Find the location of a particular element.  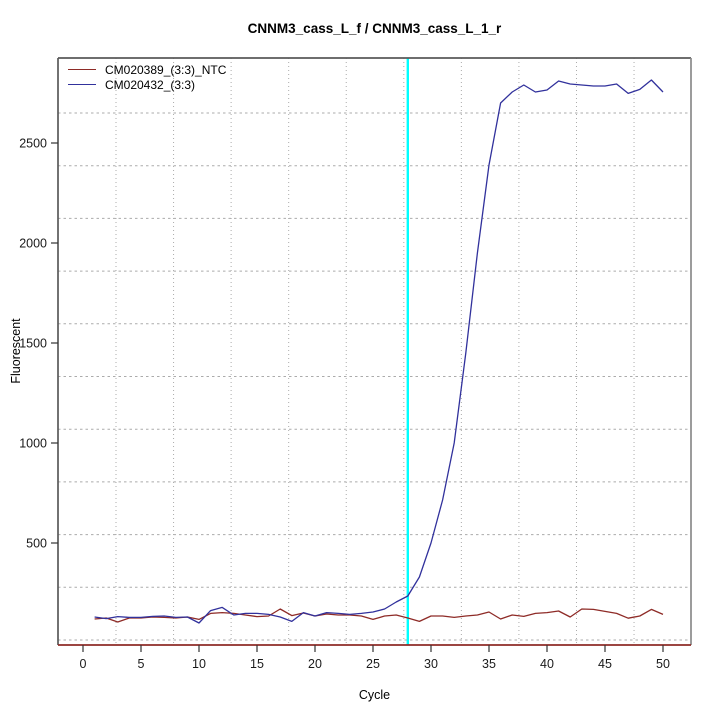

y-tick-label: 1000 is located at coordinates (33, 444).